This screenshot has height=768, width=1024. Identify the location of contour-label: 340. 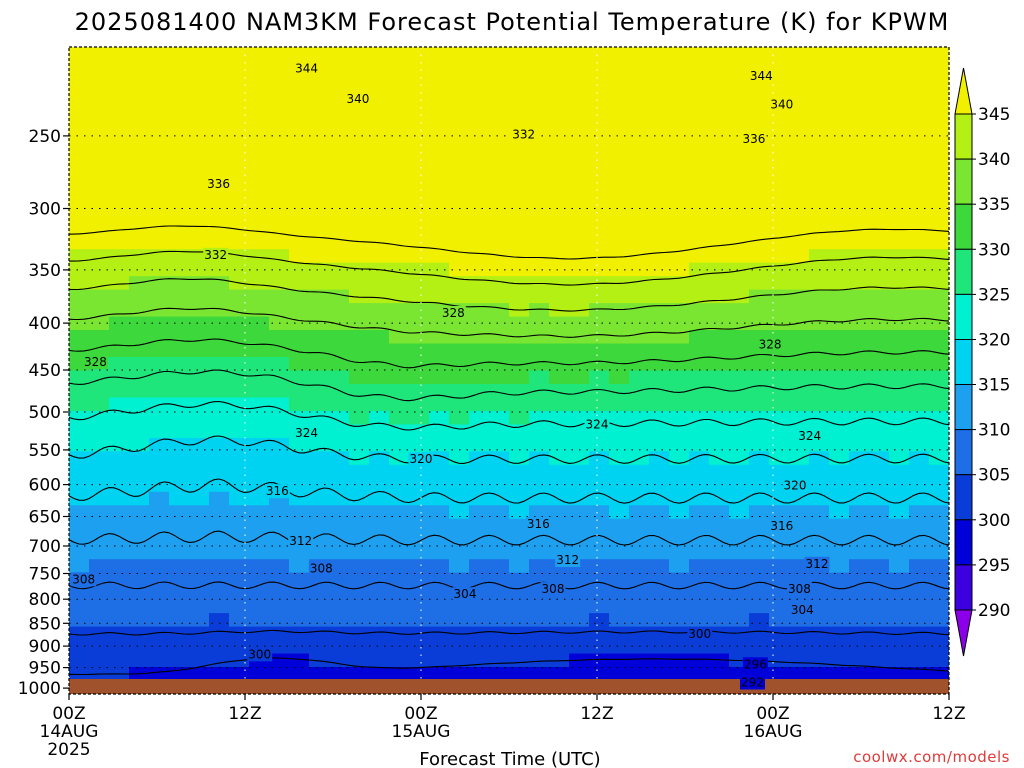
(357, 99).